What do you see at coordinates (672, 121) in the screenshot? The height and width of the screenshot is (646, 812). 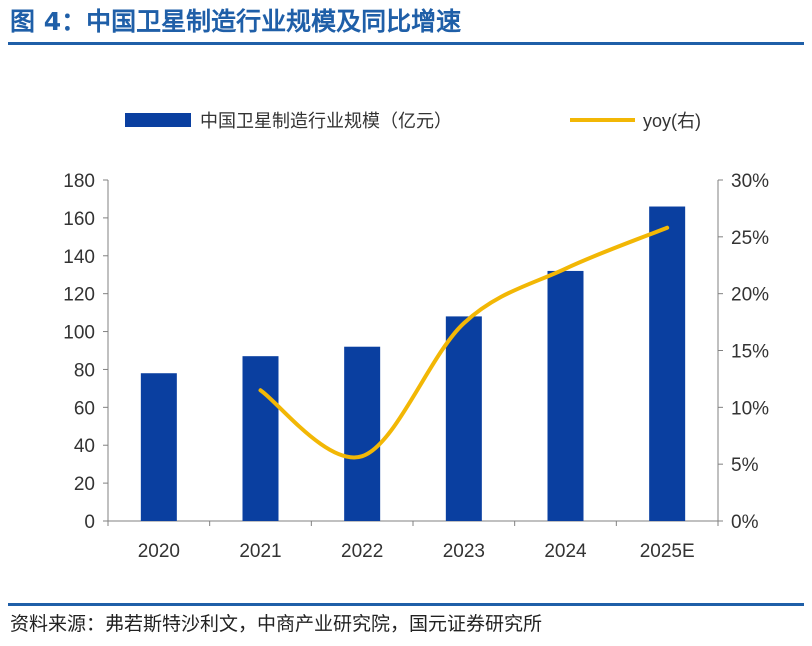 I see `legend-label-line: yoy(右)` at bounding box center [672, 121].